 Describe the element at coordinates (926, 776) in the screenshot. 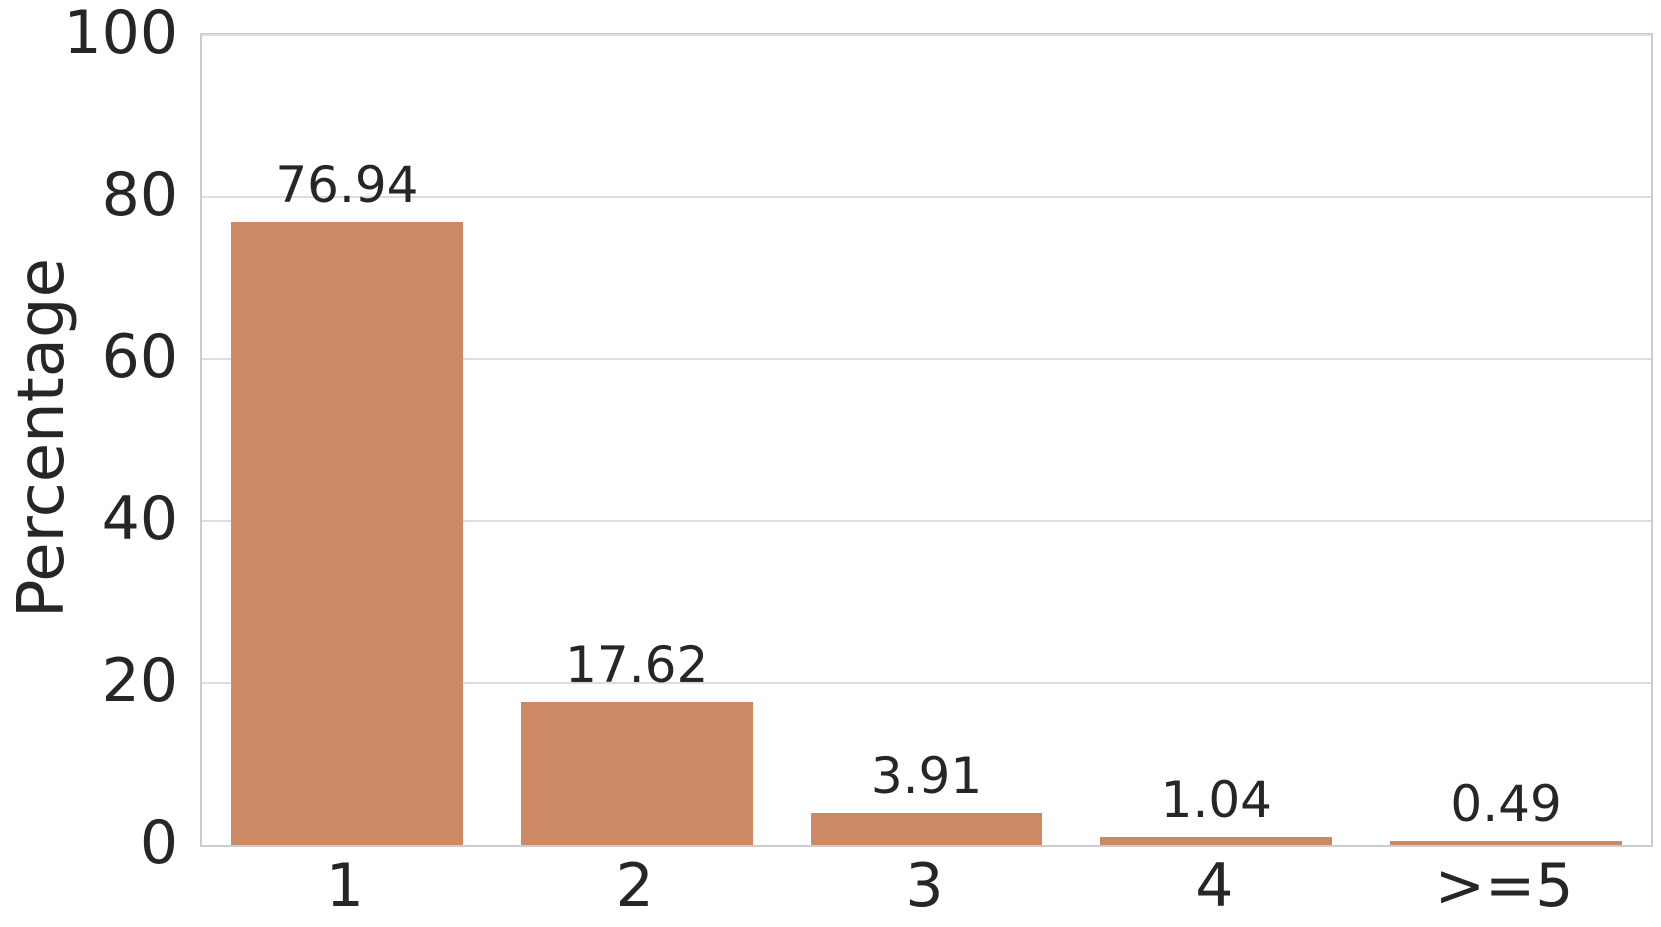

I see `bar-value-label: 3.91` at that location.